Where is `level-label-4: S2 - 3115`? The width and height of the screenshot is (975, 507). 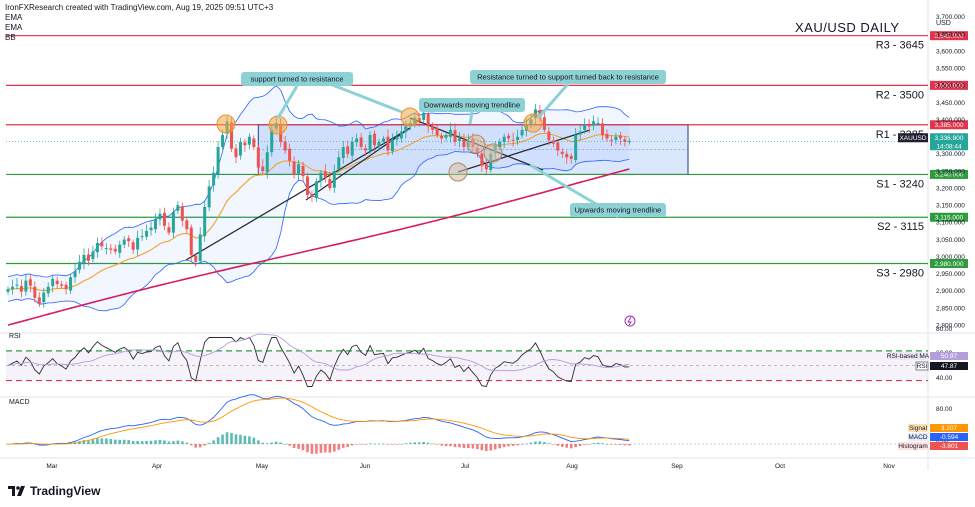
level-label-4: S2 - 3115 is located at coordinates (900, 227).